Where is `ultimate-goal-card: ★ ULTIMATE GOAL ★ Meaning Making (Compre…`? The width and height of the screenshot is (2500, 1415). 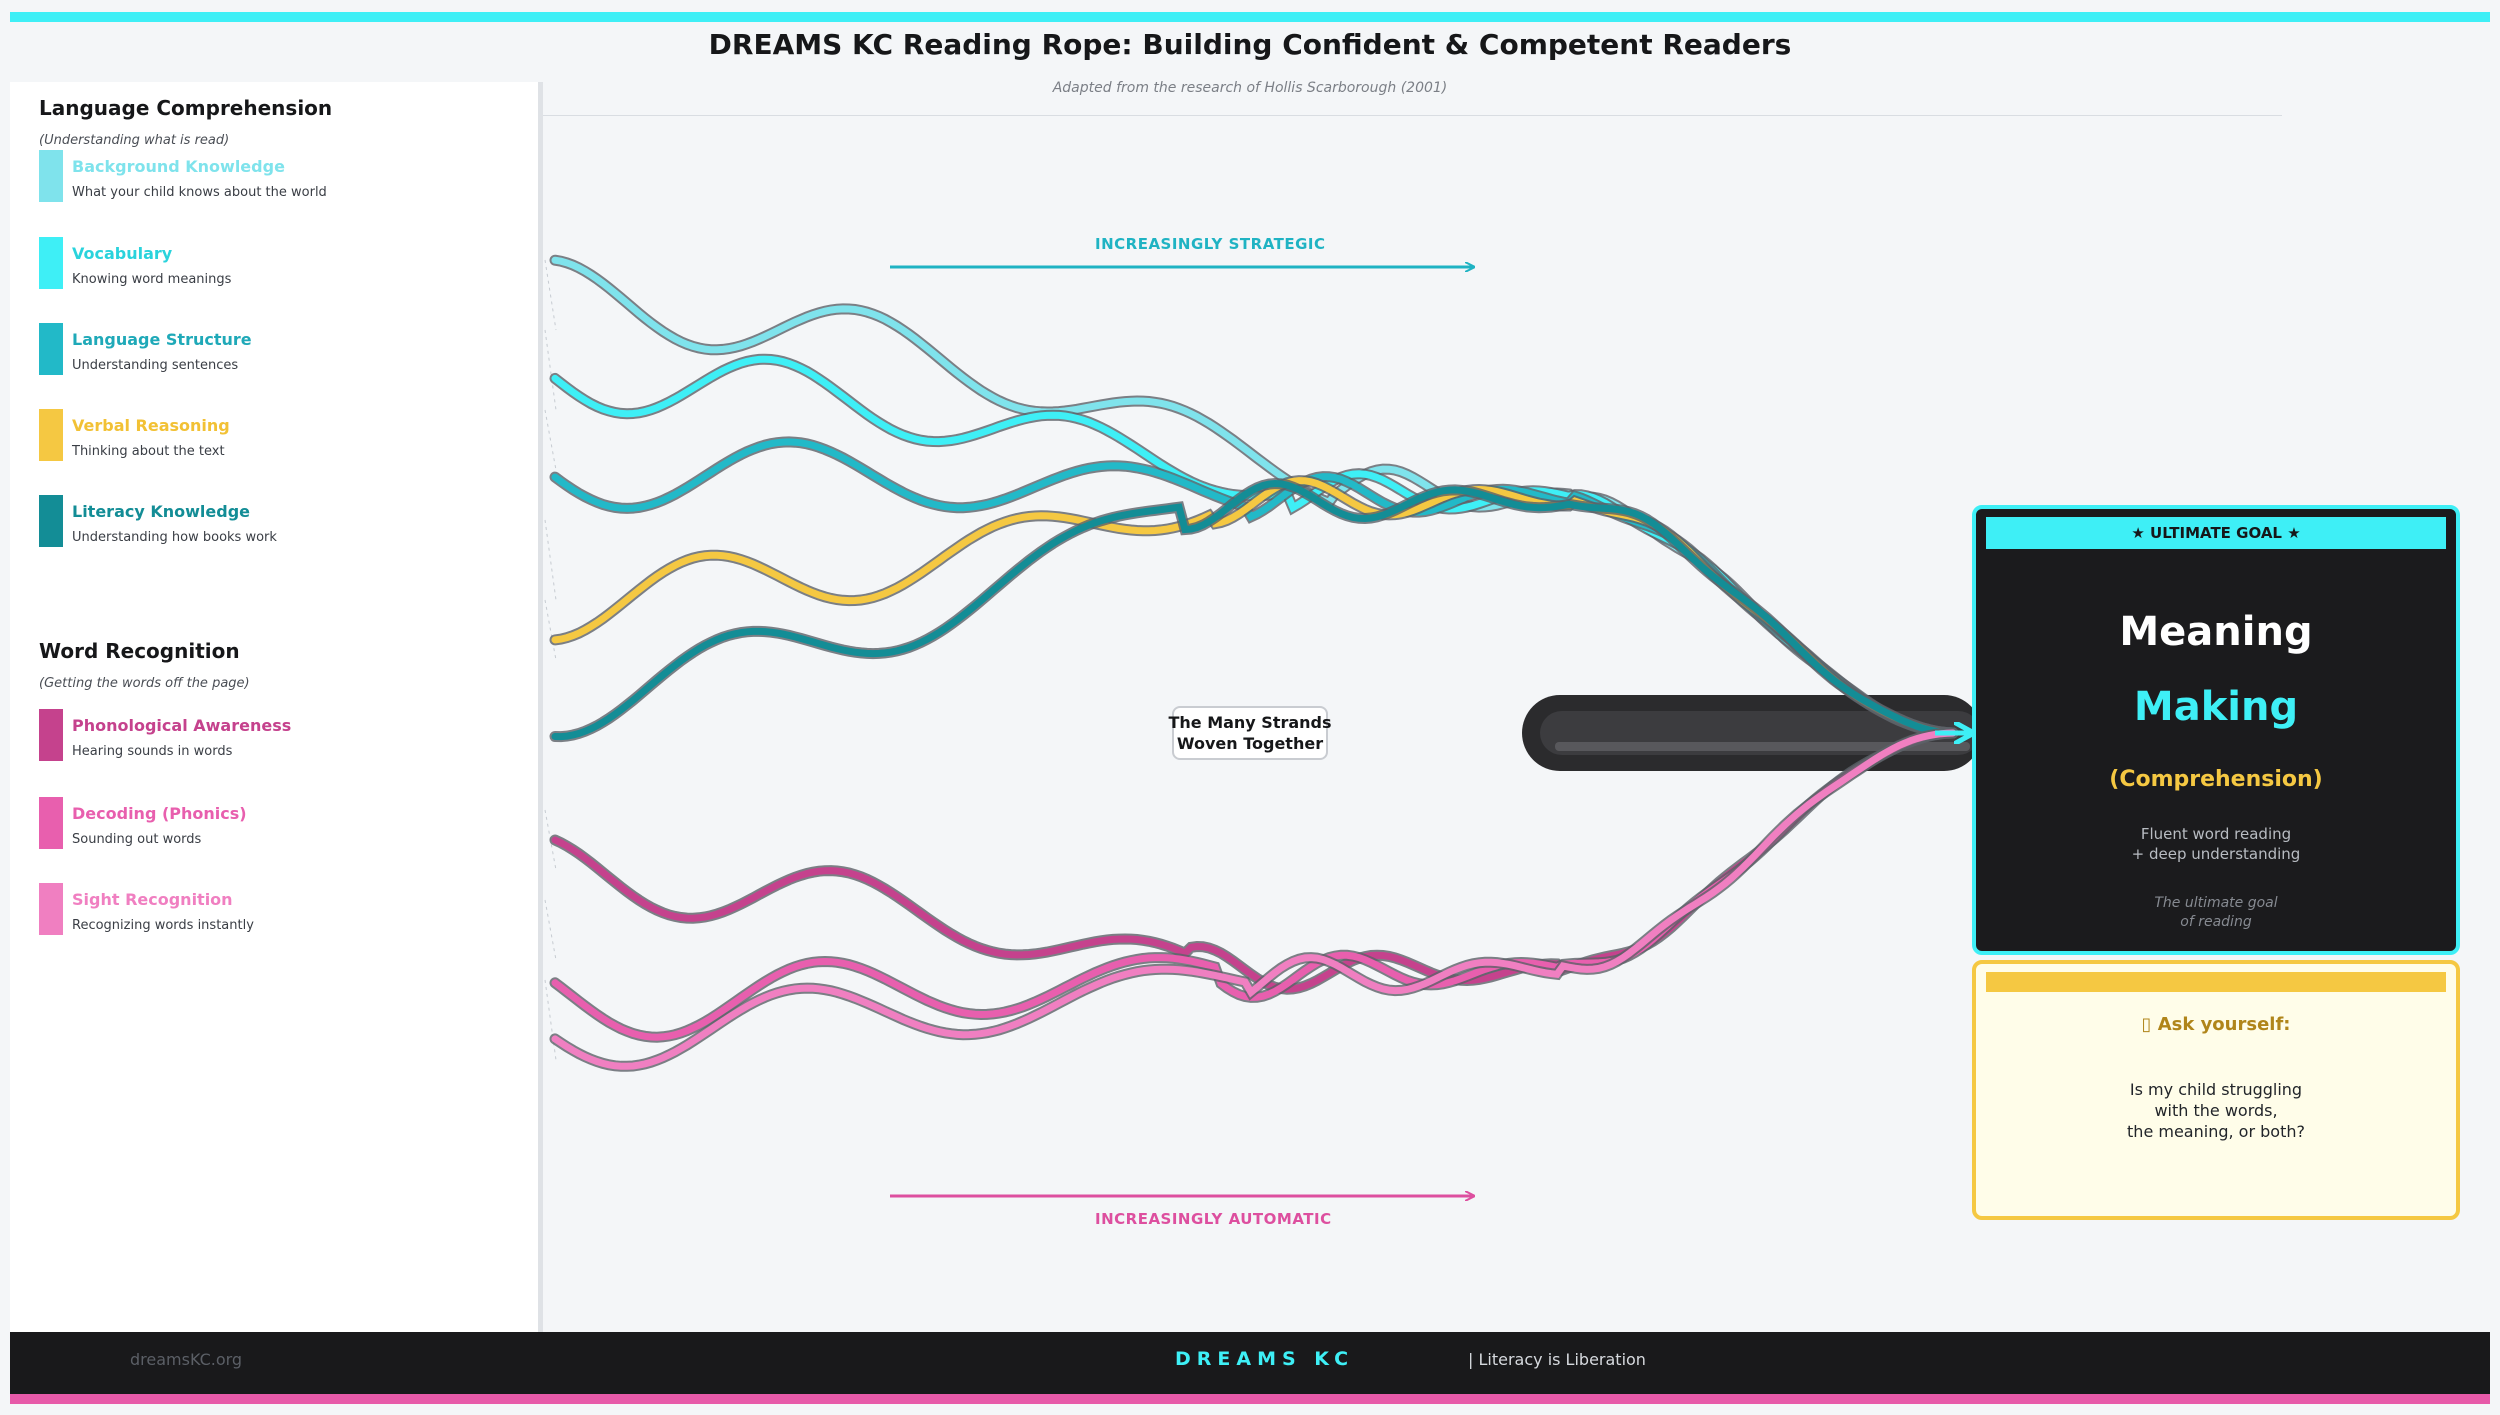 ultimate-goal-card: ★ ULTIMATE GOAL ★ Meaning Making (Compre… is located at coordinates (2216, 730).